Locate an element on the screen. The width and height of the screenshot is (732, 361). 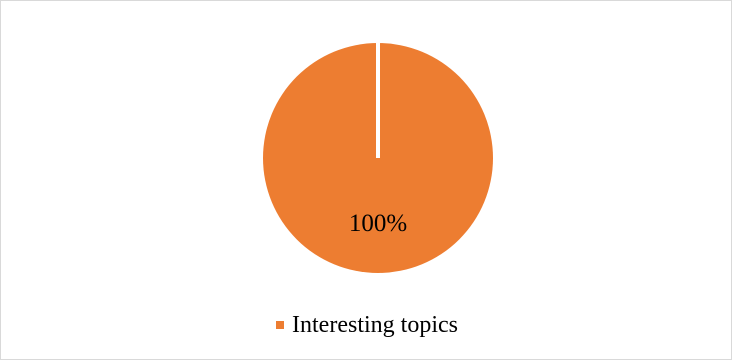
data-label: 100% is located at coordinates (378, 223).